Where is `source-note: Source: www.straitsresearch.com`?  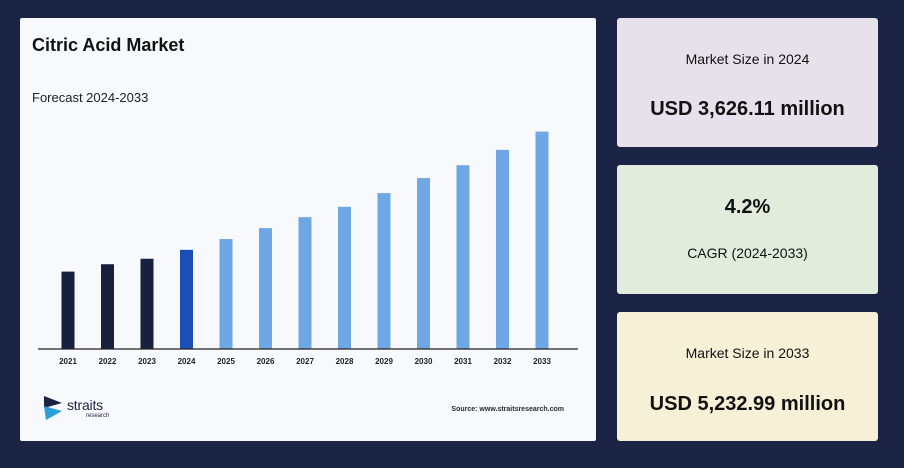
source-note: Source: www.straitsresearch.com is located at coordinates (507, 409).